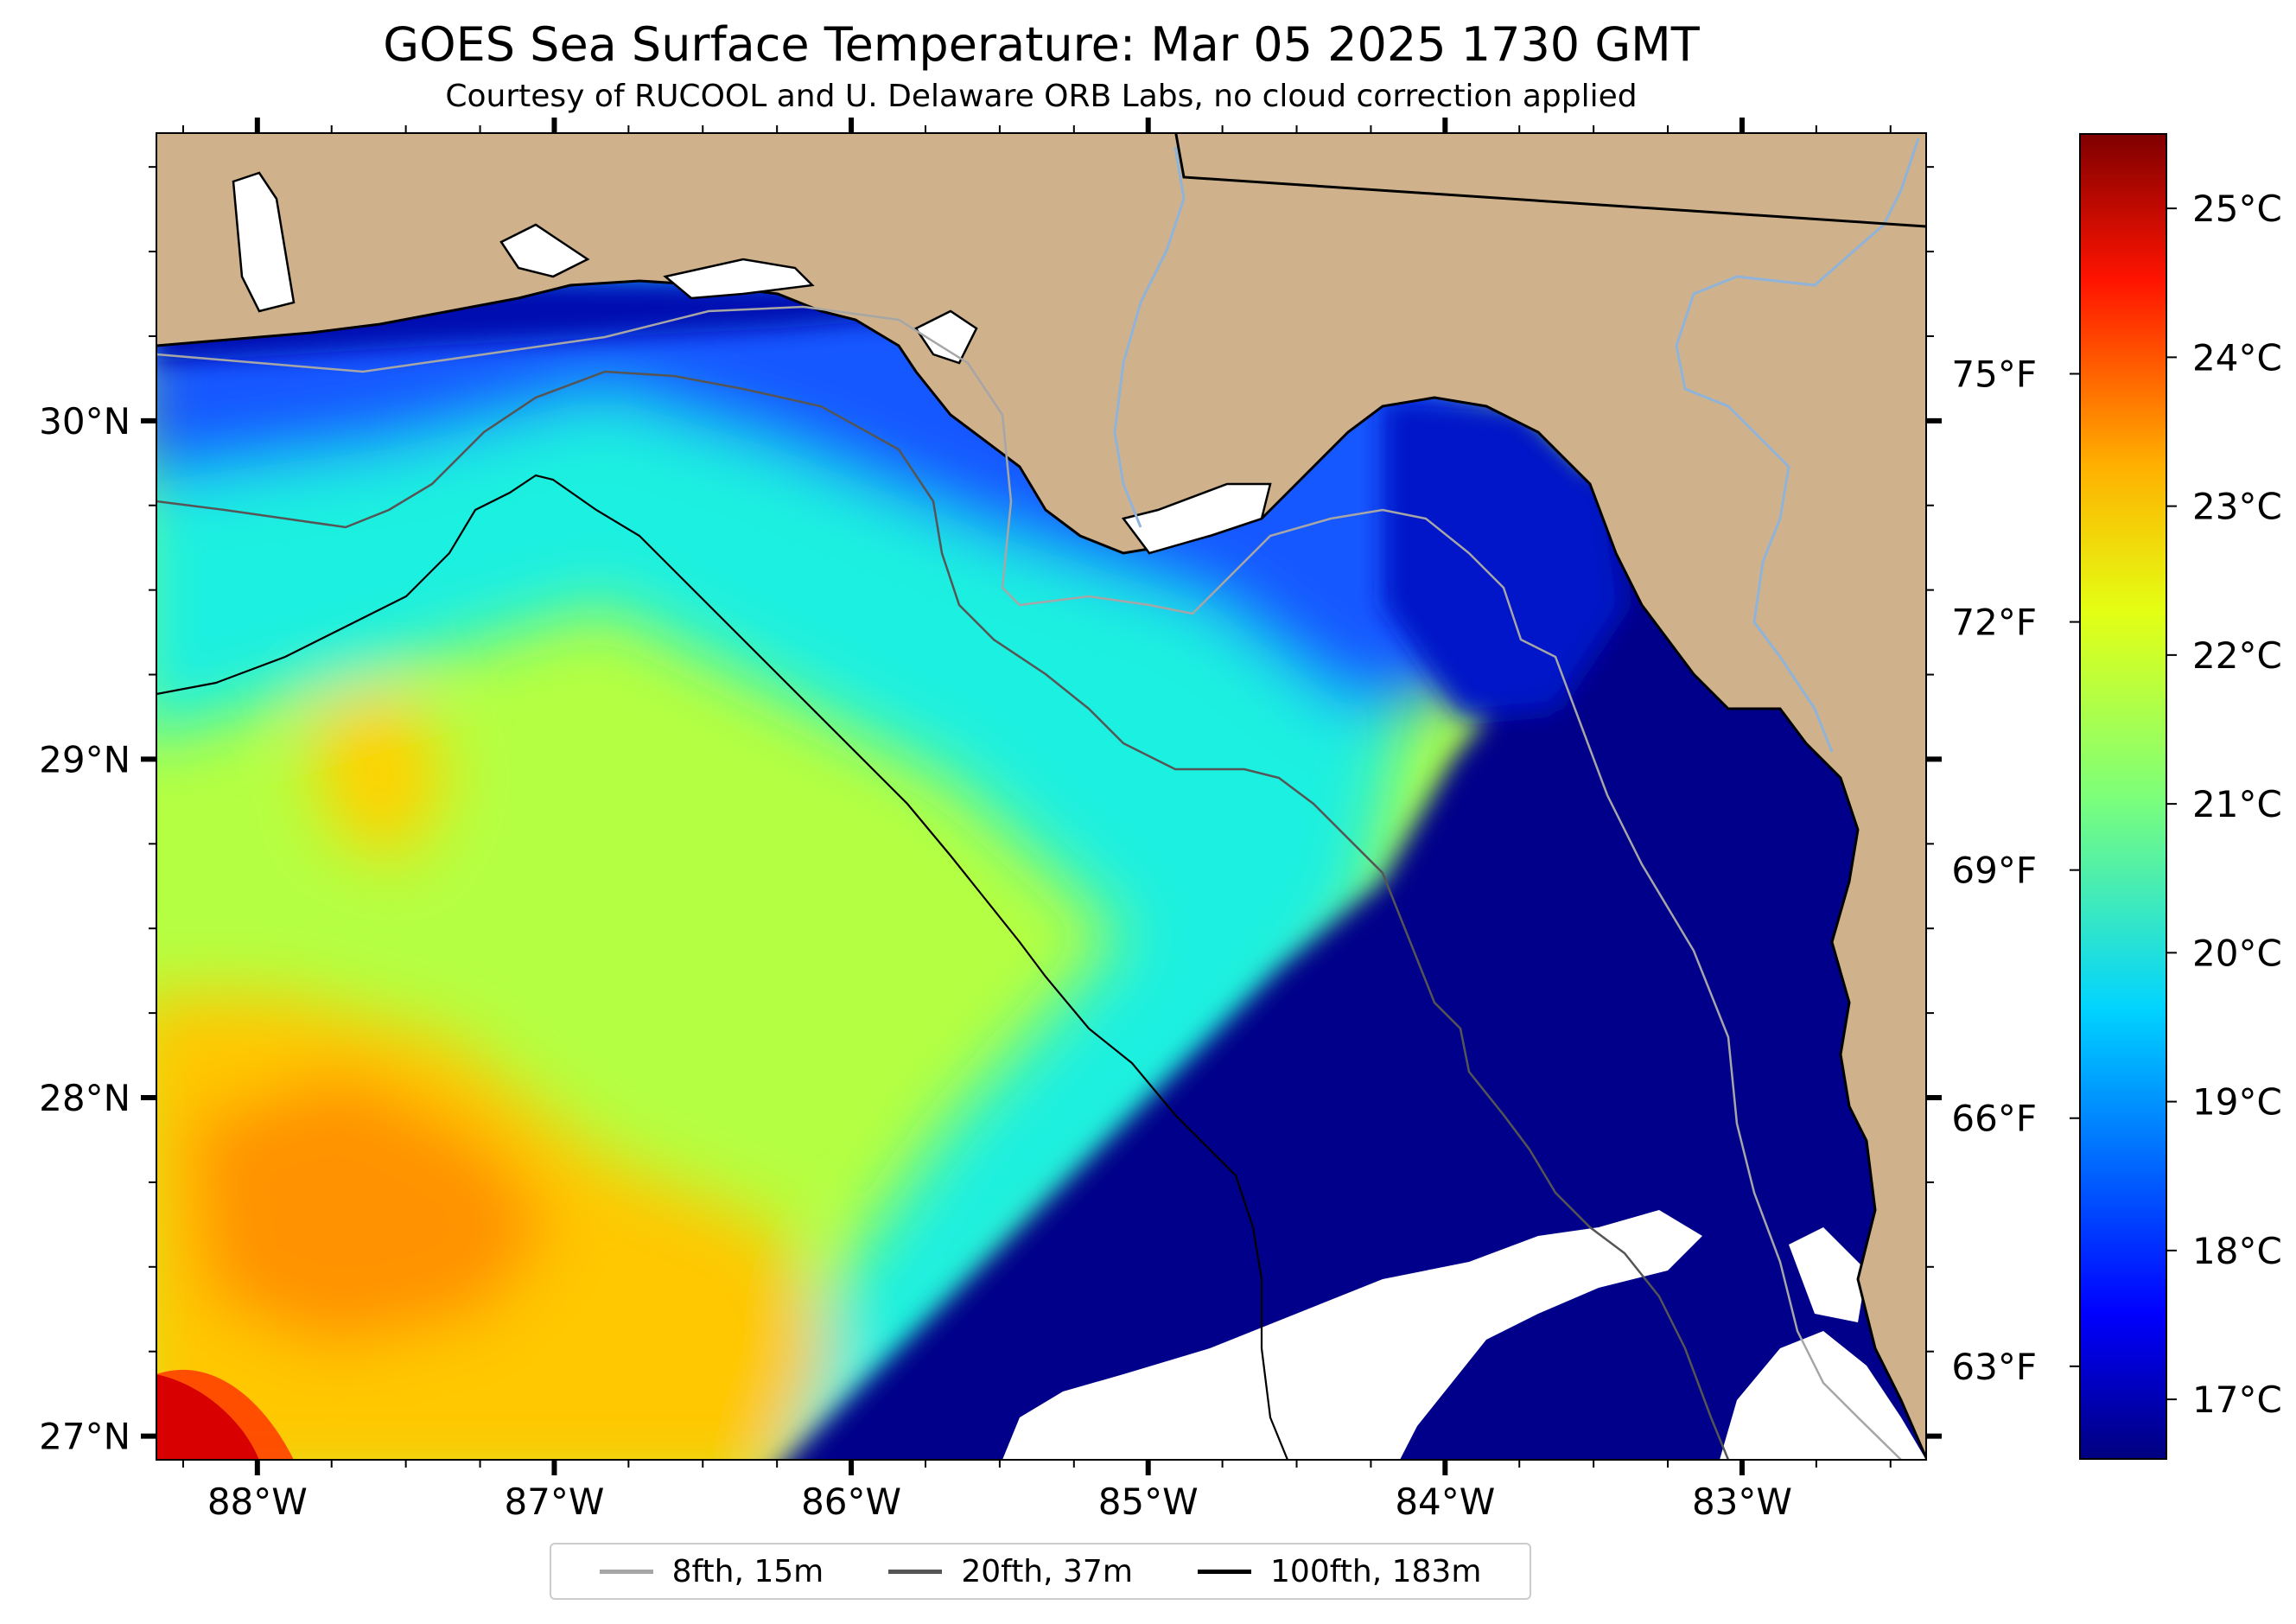 The height and width of the screenshot is (1624, 2296). I want to click on legend-label-100fth: 100fth, 183m, so click(1376, 1571).